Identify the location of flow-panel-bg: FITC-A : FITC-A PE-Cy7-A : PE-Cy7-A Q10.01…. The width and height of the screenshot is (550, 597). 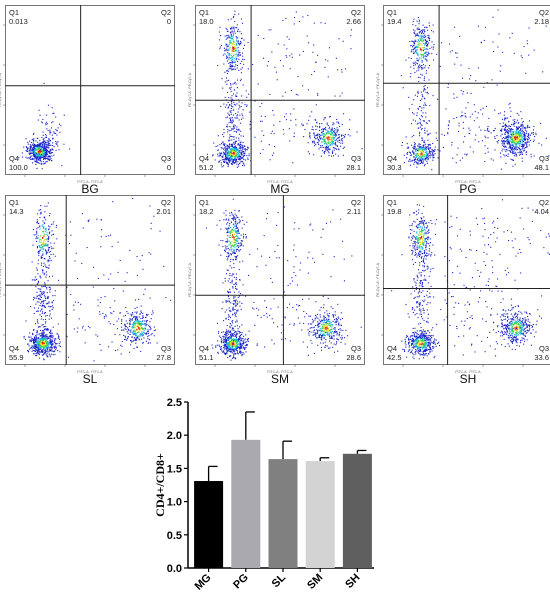
(87, 94).